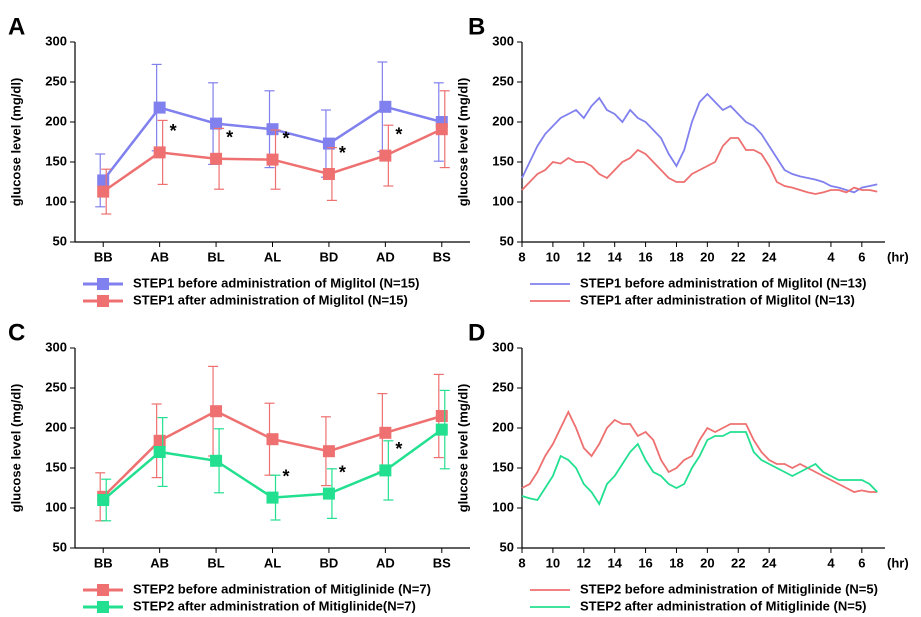 The height and width of the screenshot is (617, 921). Describe the element at coordinates (16, 332) in the screenshot. I see `panel-label: C` at that location.